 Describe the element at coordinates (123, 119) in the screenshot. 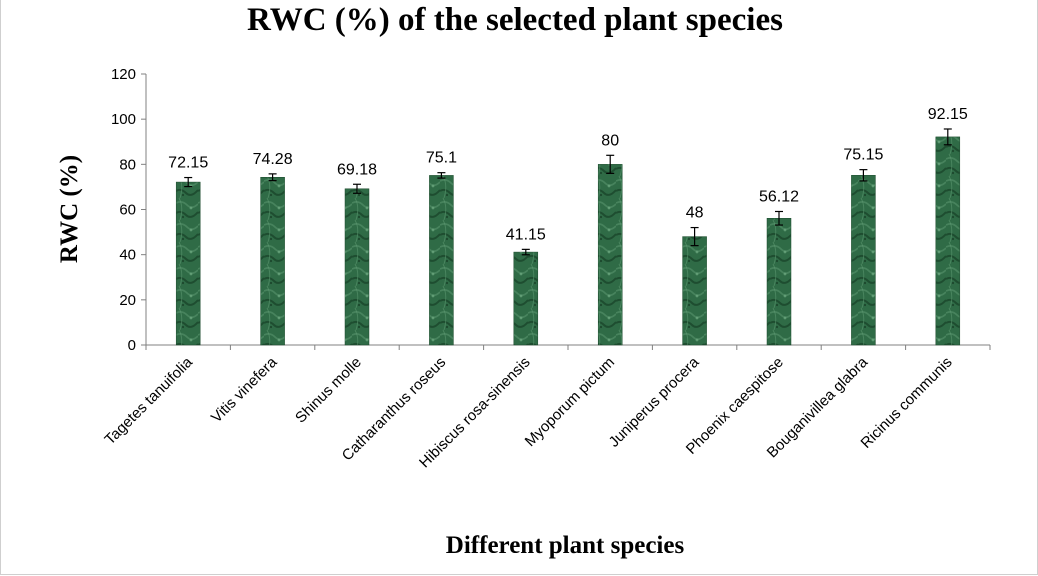

I see `y-tick-label: 100` at that location.